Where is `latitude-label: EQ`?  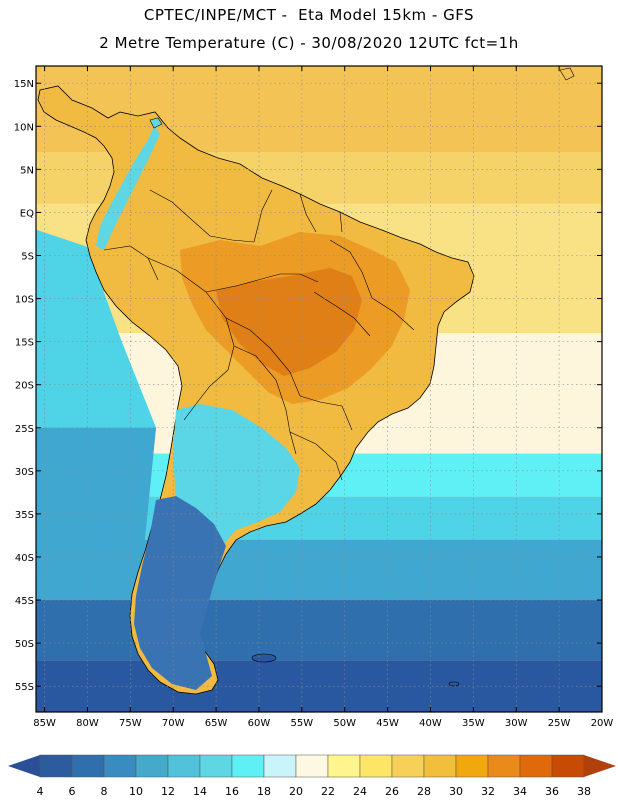 latitude-label: EQ is located at coordinates (27, 213).